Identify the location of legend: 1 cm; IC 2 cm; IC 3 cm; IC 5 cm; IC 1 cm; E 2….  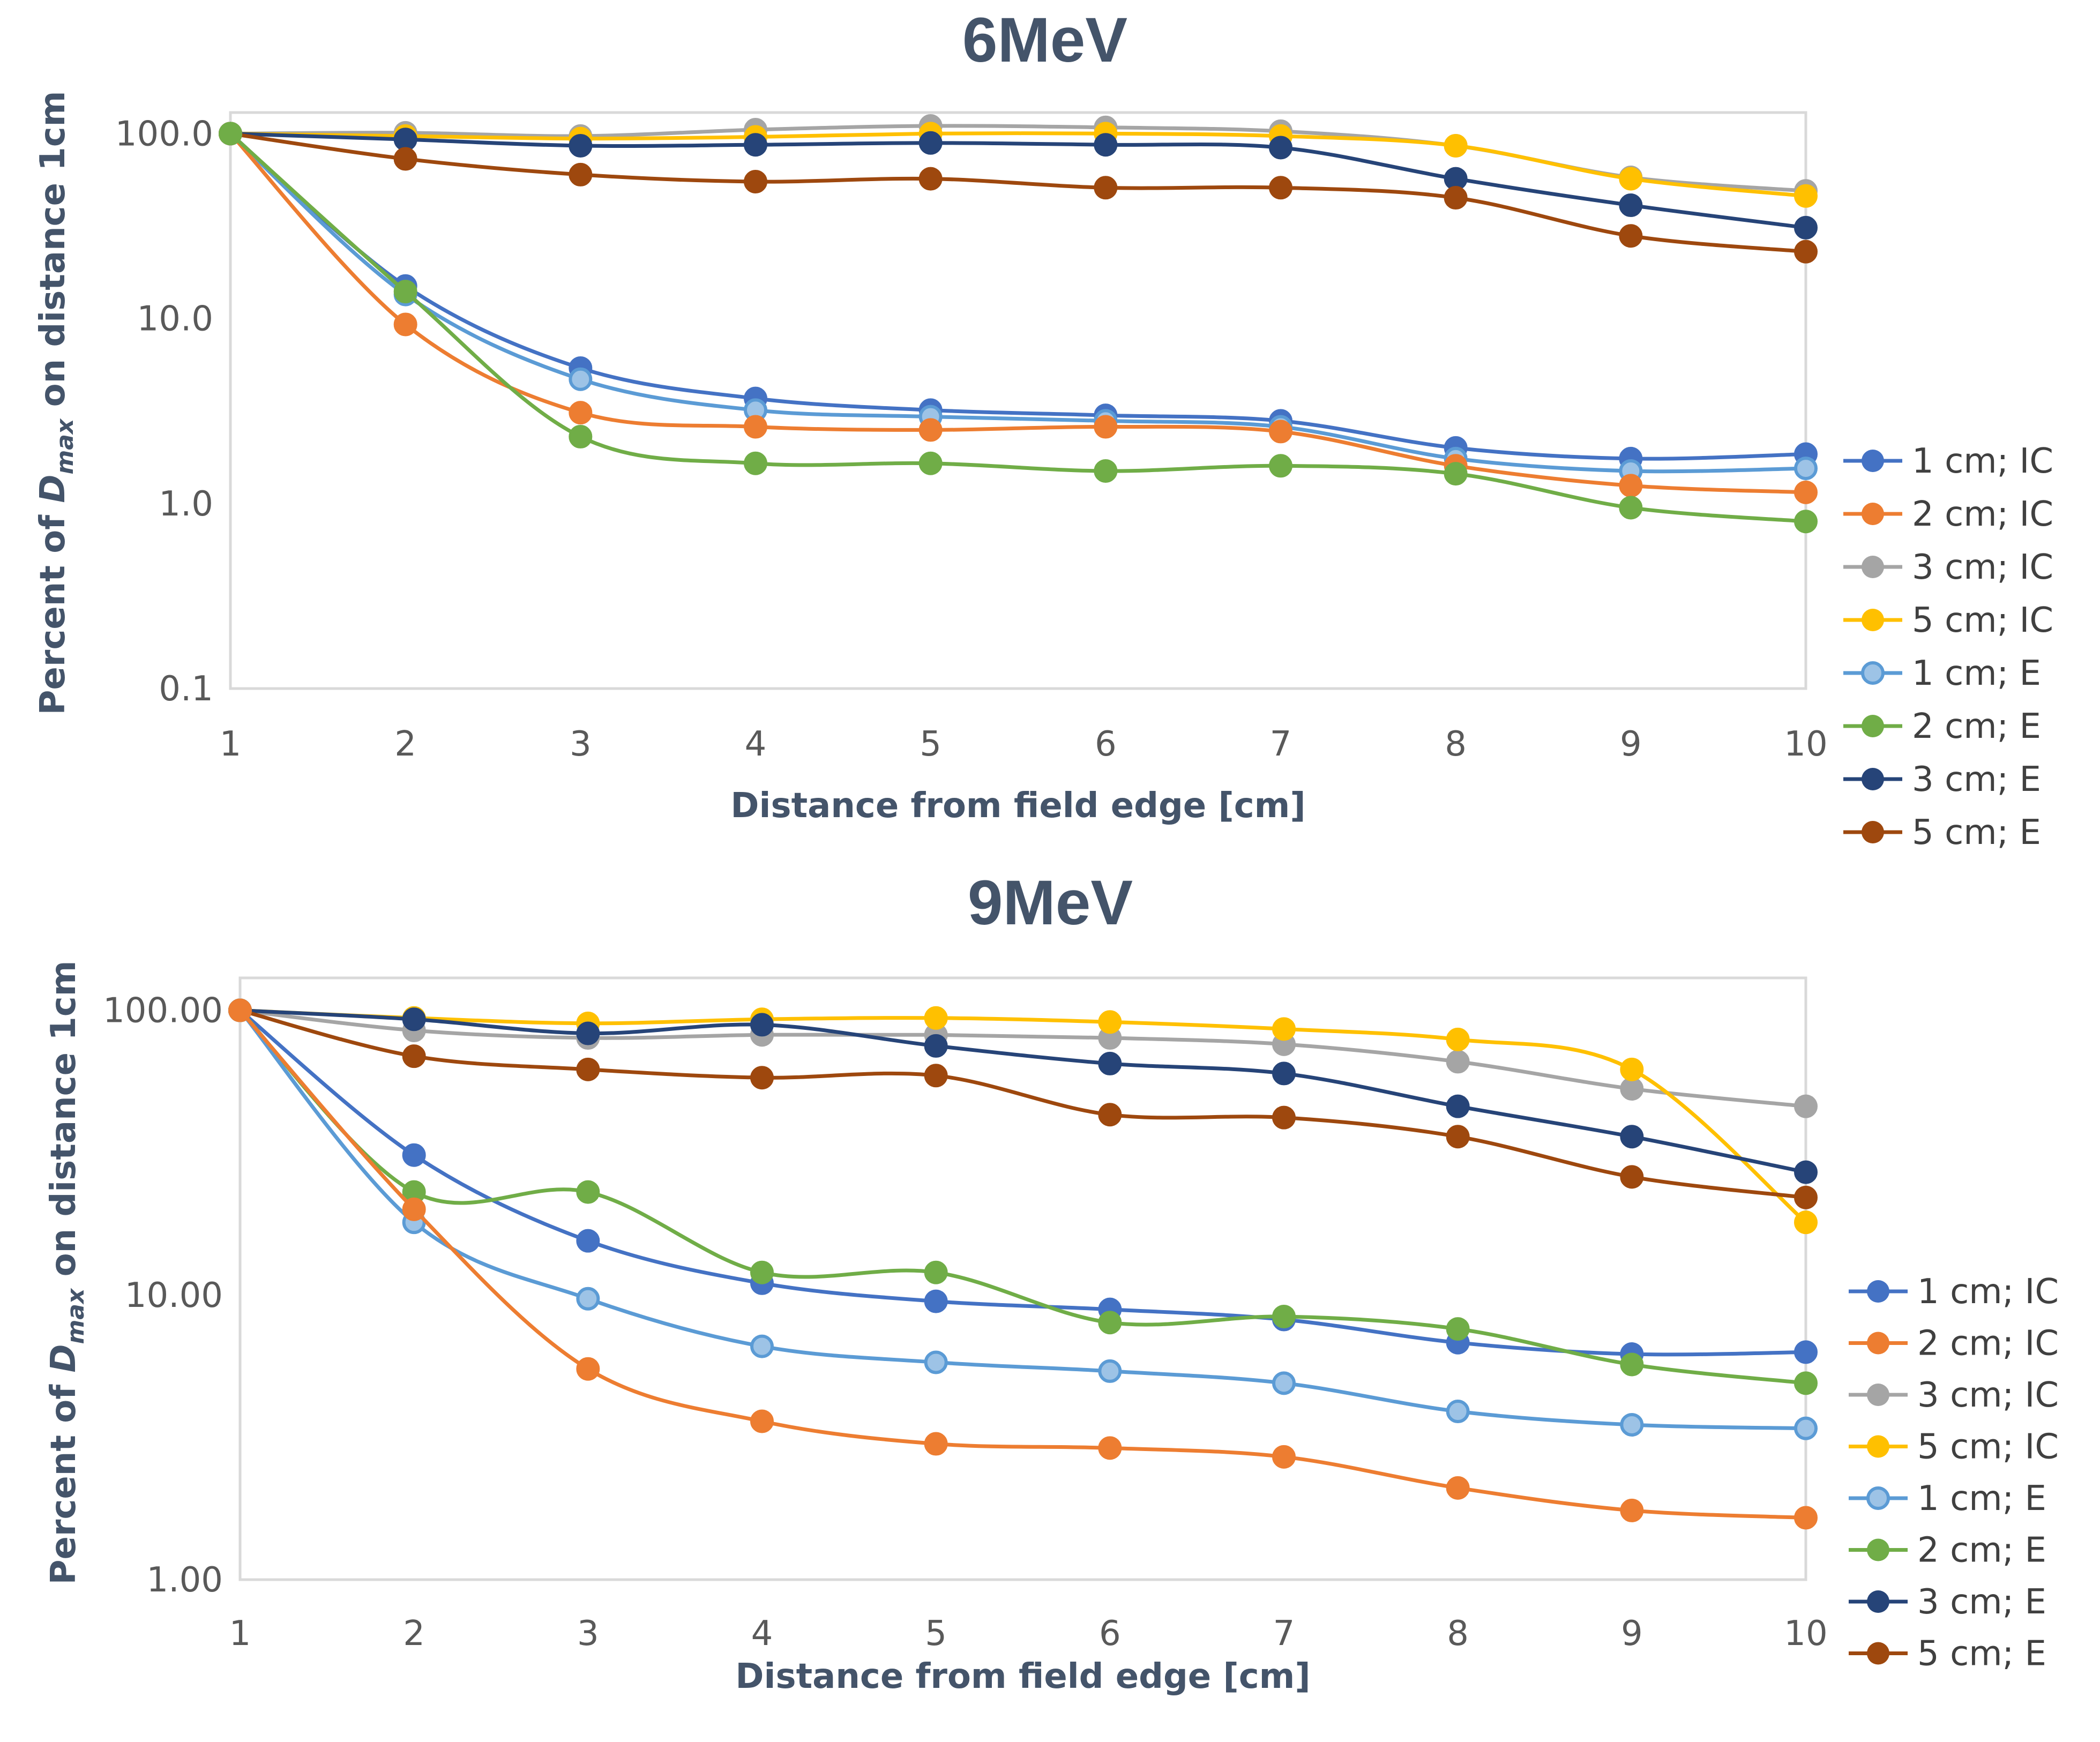
(1954, 1473).